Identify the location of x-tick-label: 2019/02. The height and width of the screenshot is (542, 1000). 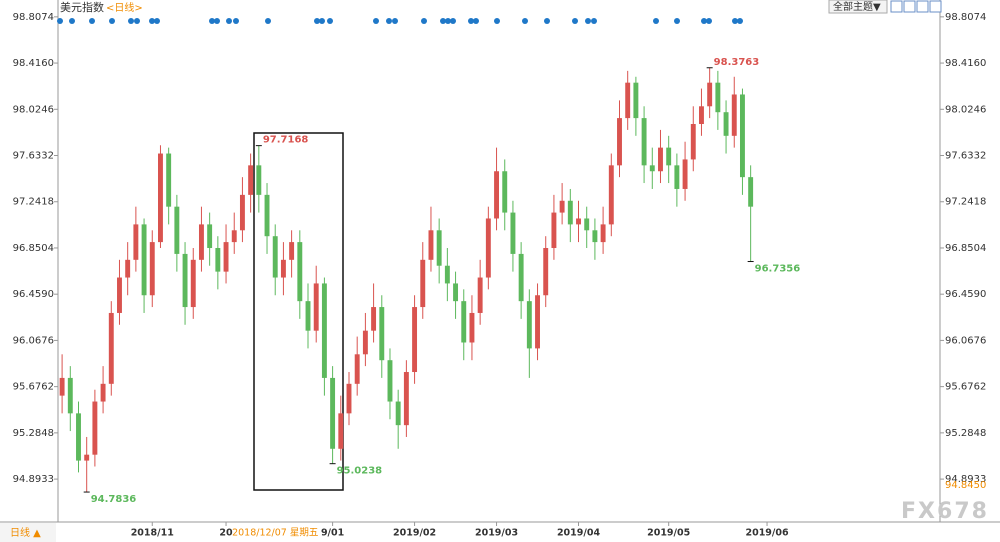
(414, 533).